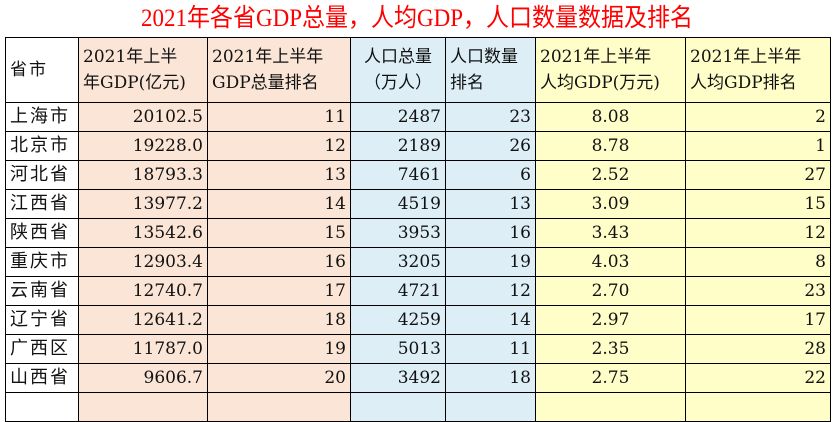  I want to click on table-row: 北京市 19228.0 12 2189 26 8.78 1, so click(418, 146).